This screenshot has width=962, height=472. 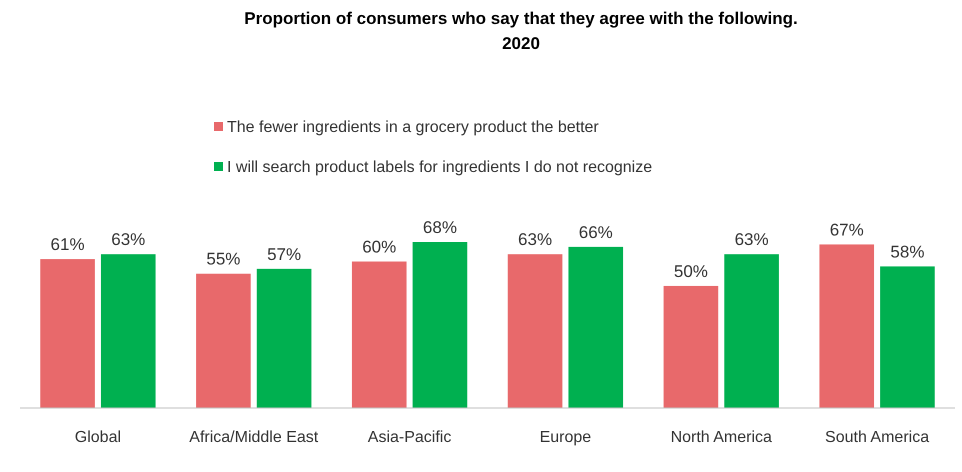 I want to click on data-label: 67%, so click(x=847, y=230).